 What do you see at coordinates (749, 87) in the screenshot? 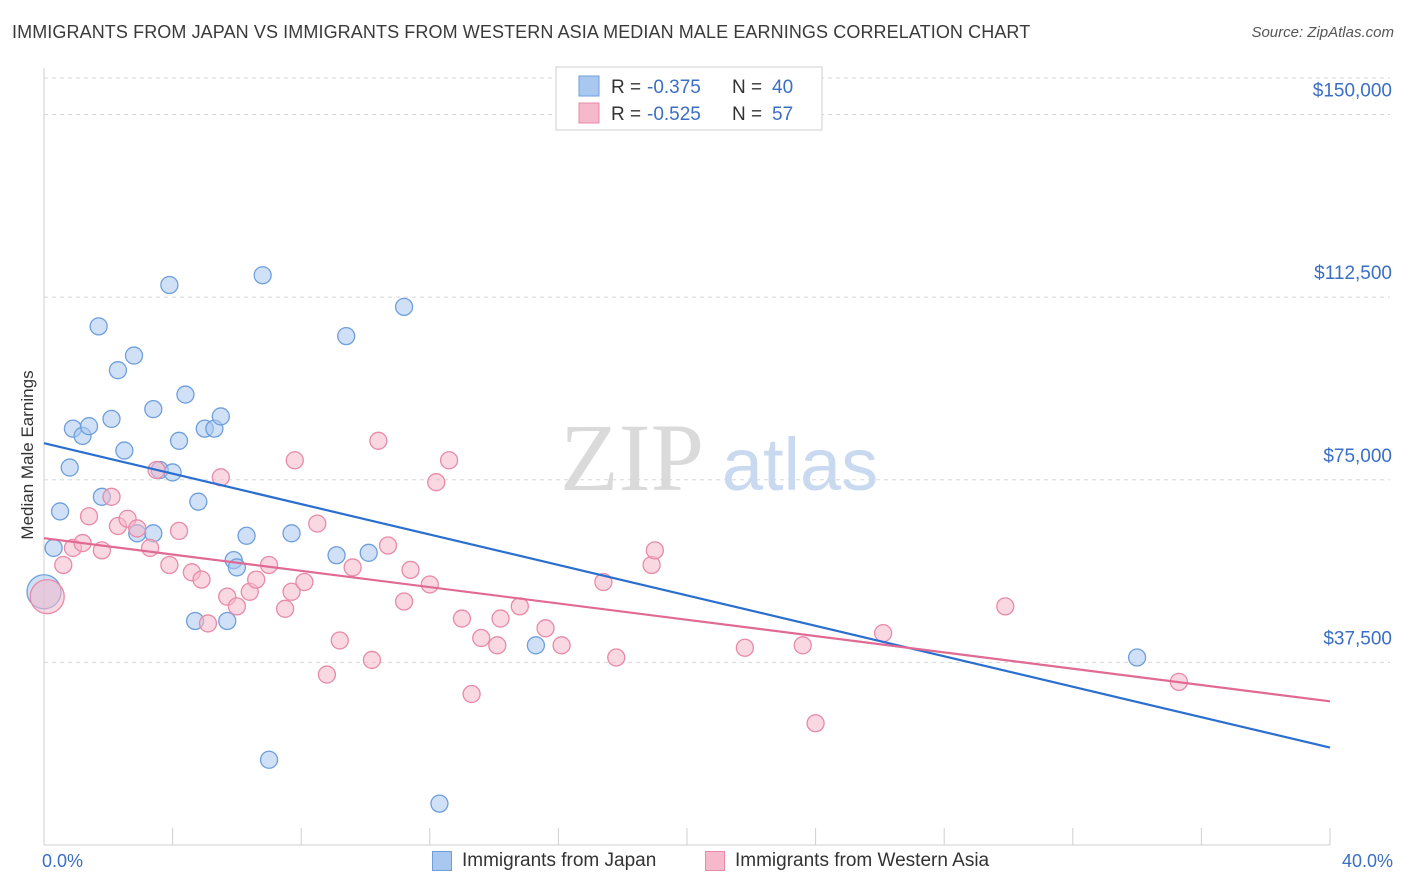
I see `legend-n-label-1: N =` at bounding box center [749, 87].